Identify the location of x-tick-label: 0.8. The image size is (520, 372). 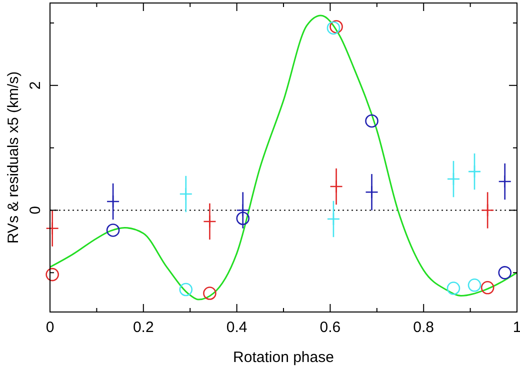
(423, 327).